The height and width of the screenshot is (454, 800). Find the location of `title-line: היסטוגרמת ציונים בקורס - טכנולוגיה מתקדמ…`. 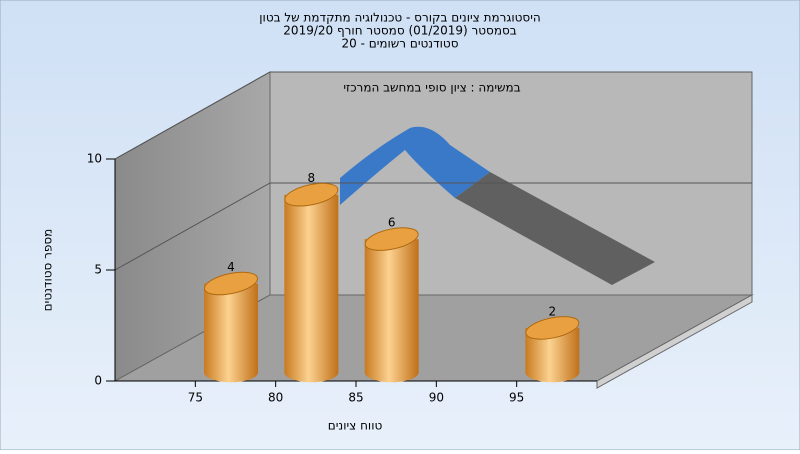

title-line: היסטוגרמת ציונים בקורס - טכנולוגיה מתקדמ… is located at coordinates (399, 18).